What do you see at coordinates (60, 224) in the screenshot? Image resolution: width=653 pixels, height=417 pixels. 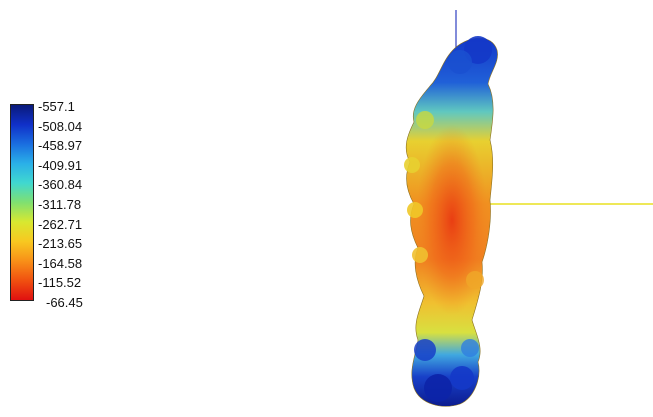 I see `tick-label: -262.71` at bounding box center [60, 224].